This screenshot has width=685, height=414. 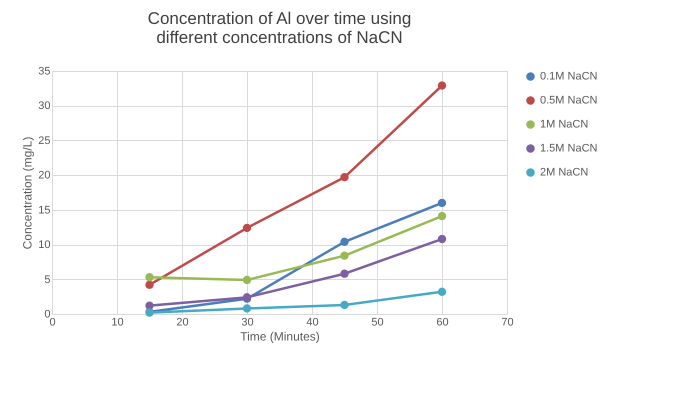 What do you see at coordinates (47, 314) in the screenshot?
I see `y-tick-label: 0` at bounding box center [47, 314].